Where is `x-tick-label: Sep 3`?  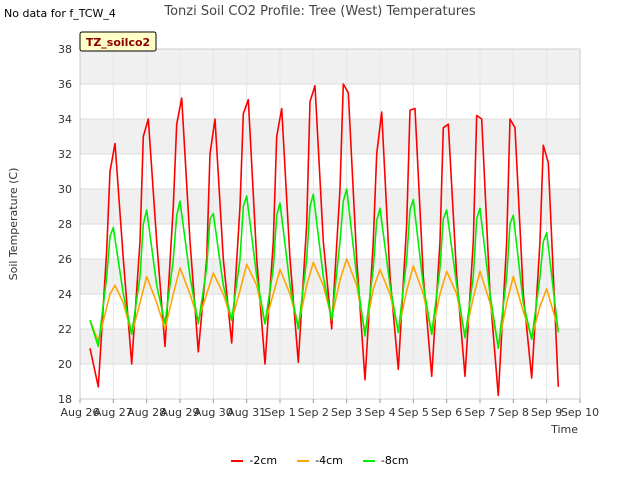 x-tick-label: Sep 3 is located at coordinates (346, 412).